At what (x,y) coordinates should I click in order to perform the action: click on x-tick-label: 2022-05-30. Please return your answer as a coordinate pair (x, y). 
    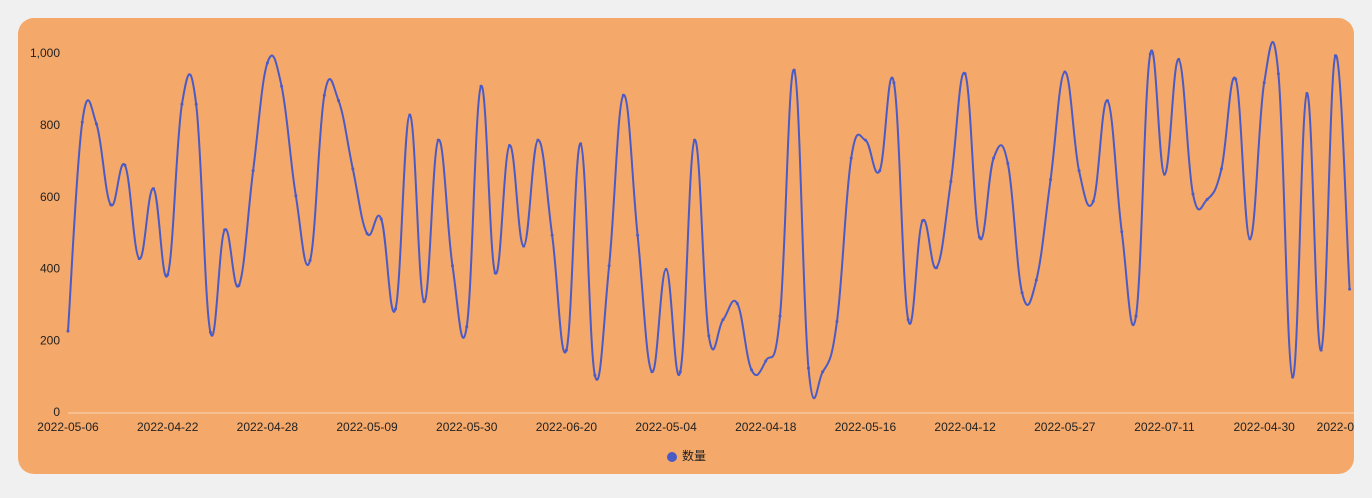
    Looking at the image, I should click on (467, 427).